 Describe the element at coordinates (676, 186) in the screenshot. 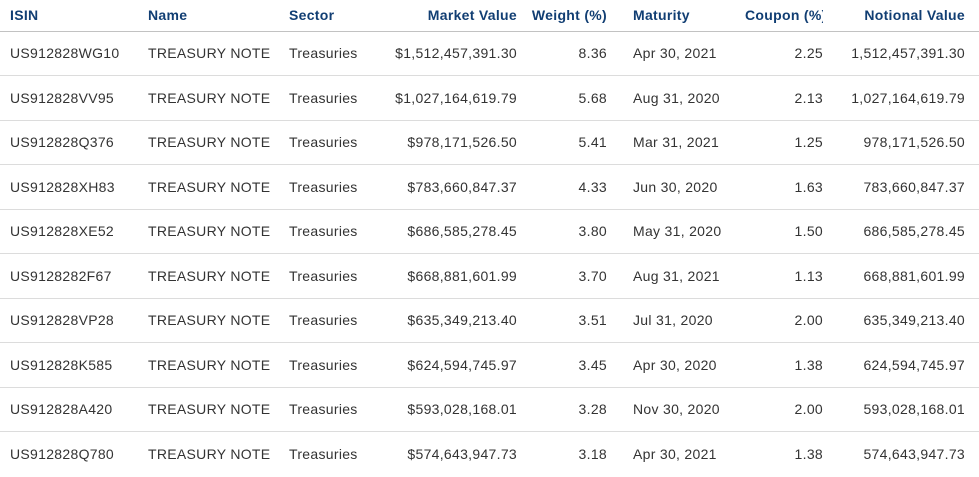

I see `cell-maturity: Jun 30, 2020` at that location.